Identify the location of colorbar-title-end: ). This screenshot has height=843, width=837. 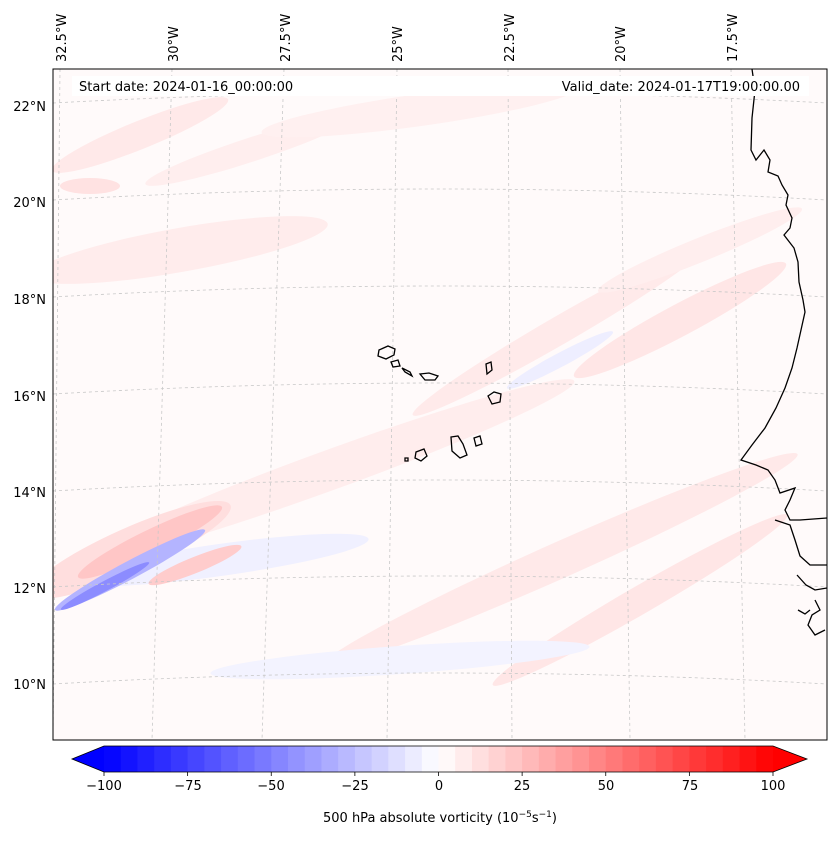
(554, 818).